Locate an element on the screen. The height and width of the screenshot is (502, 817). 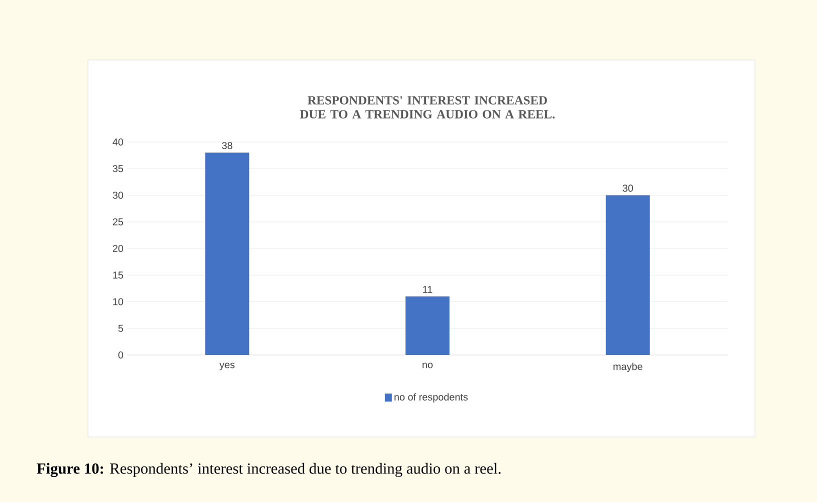
x-tick-label: yes is located at coordinates (227, 366).